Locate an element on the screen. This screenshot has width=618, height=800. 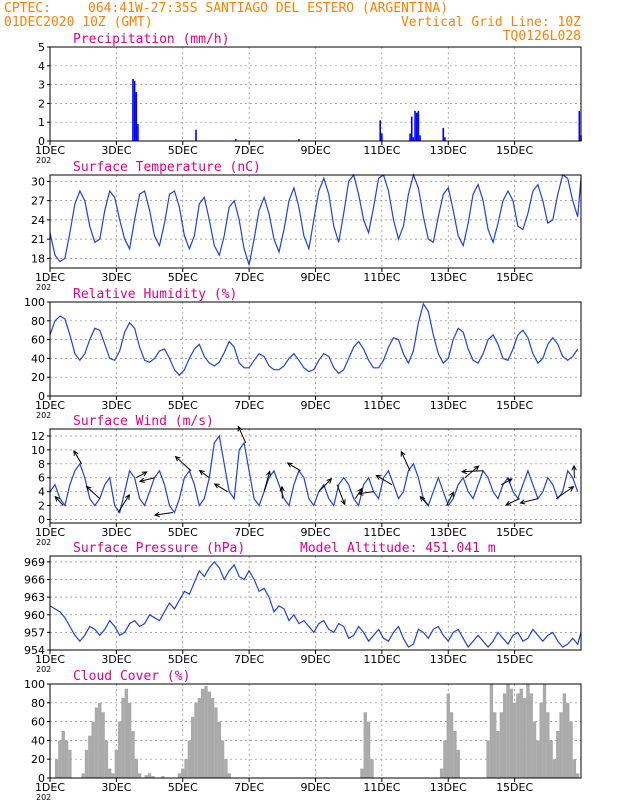
panel-title: Relative Humidity (%) is located at coordinates (155, 294).